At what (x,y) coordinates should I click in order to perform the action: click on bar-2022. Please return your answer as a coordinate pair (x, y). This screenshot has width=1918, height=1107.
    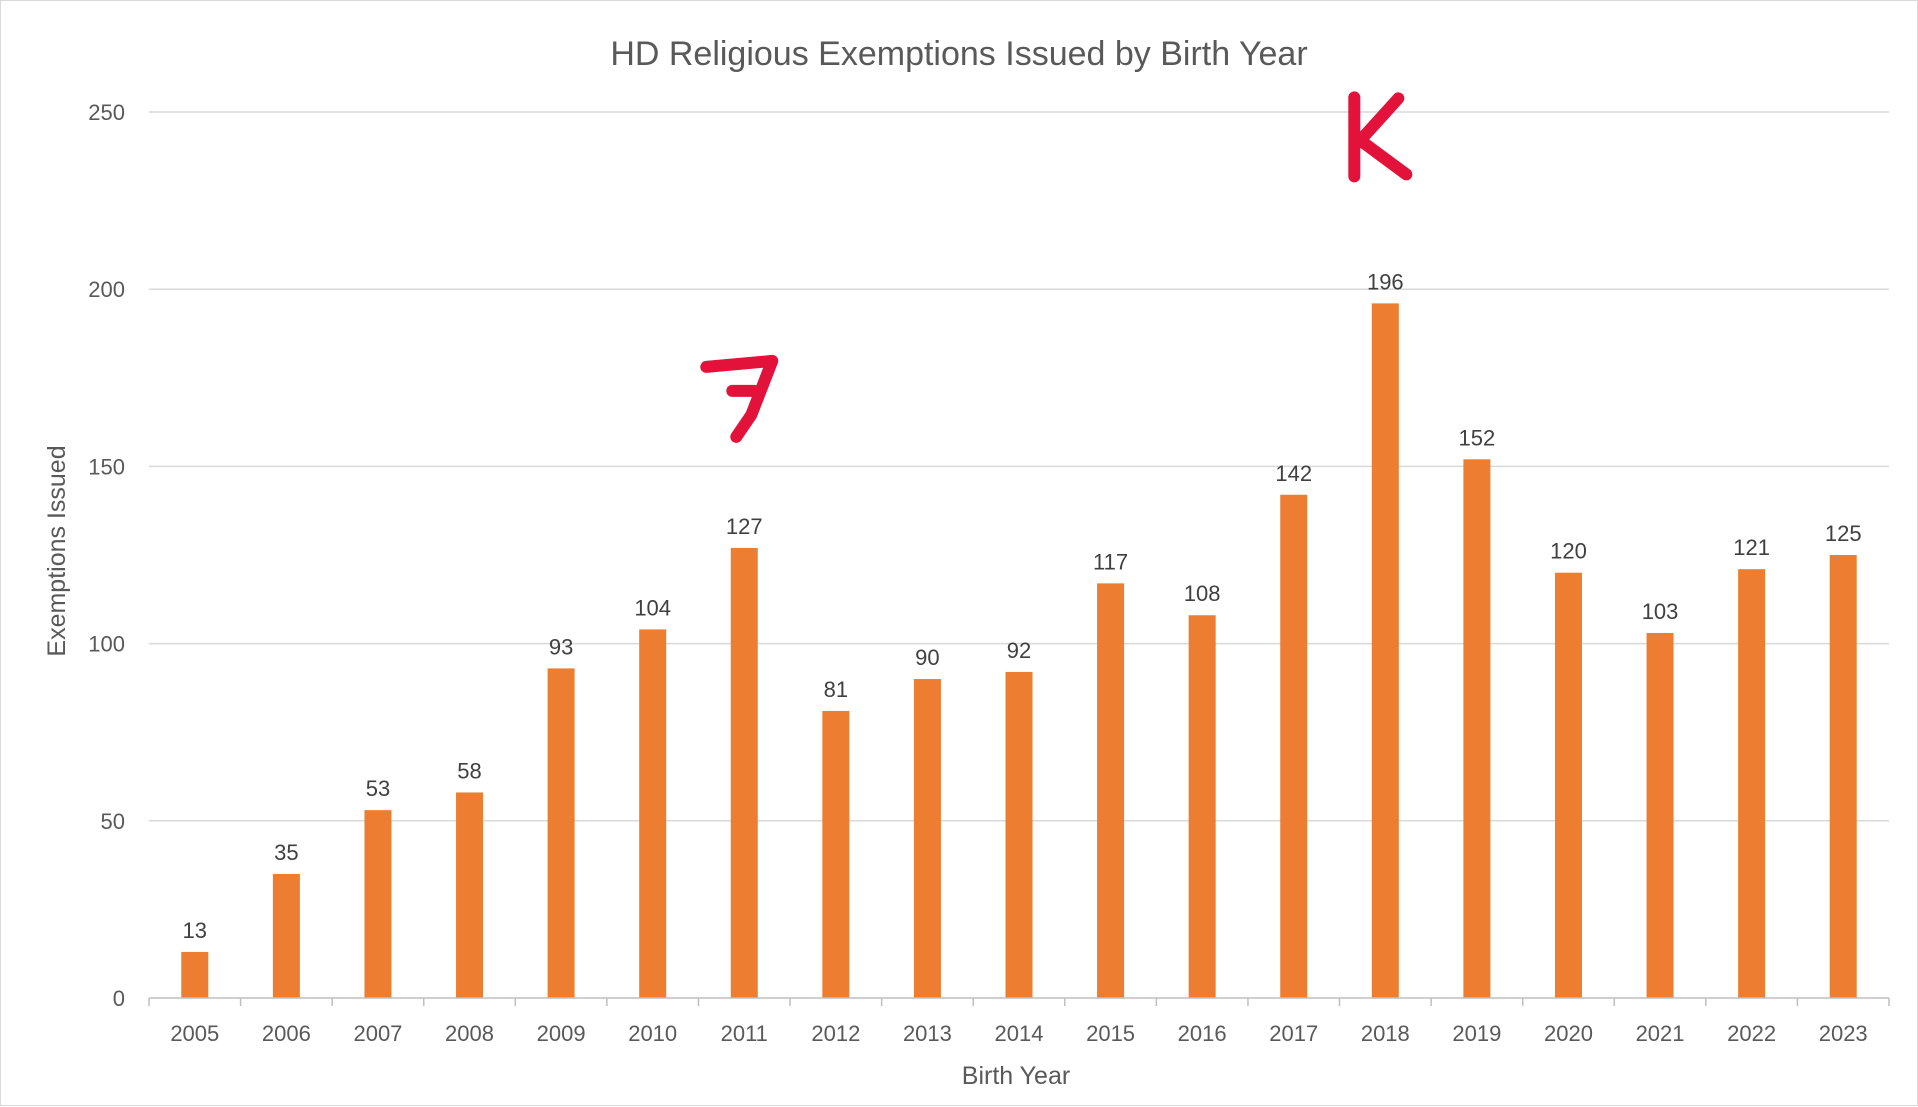
    Looking at the image, I should click on (1752, 783).